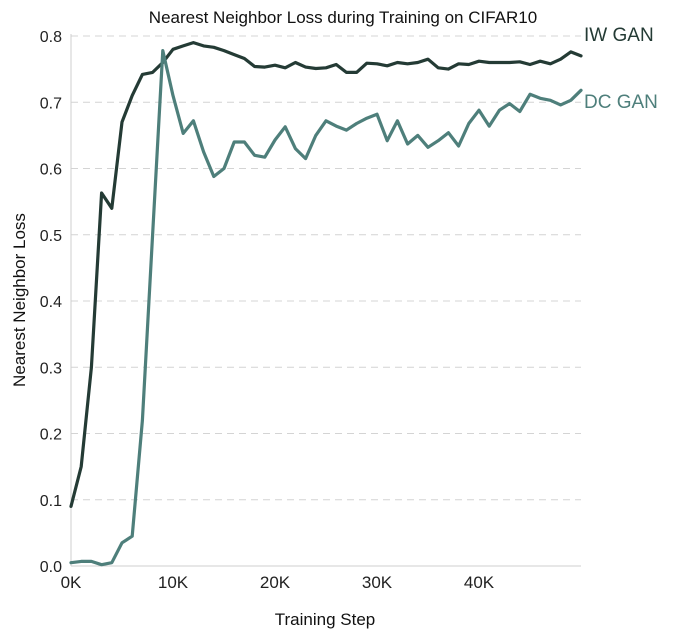  What do you see at coordinates (51, 501) in the screenshot?
I see `y-tick-label: 0.1` at bounding box center [51, 501].